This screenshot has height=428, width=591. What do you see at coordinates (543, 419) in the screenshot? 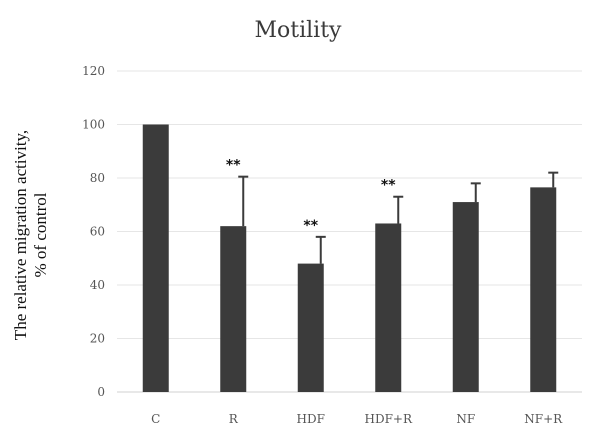
I see `x-tick-label-NF+R: NF+R` at bounding box center [543, 419].